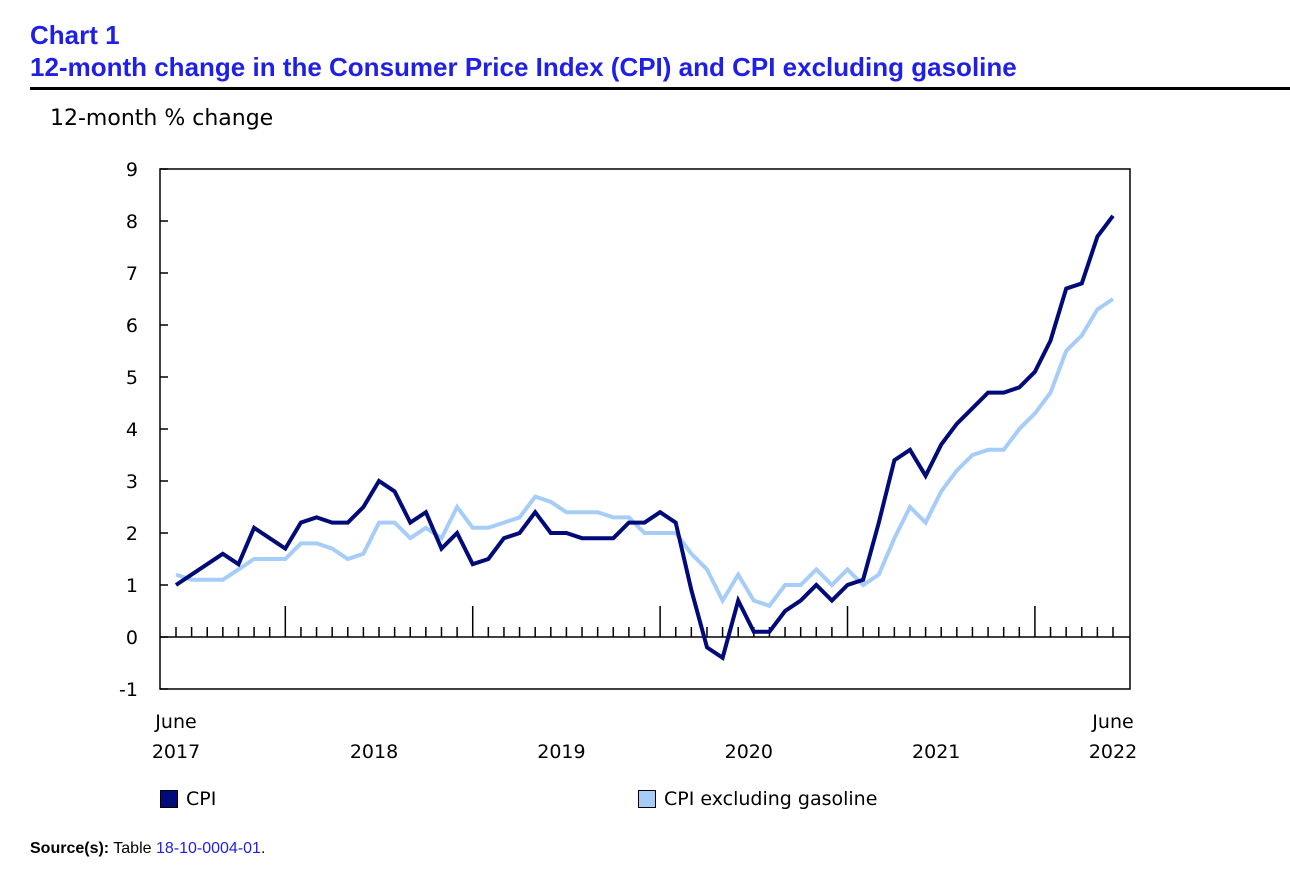  What do you see at coordinates (70, 848) in the screenshot?
I see `source-label: Source(s):` at bounding box center [70, 848].